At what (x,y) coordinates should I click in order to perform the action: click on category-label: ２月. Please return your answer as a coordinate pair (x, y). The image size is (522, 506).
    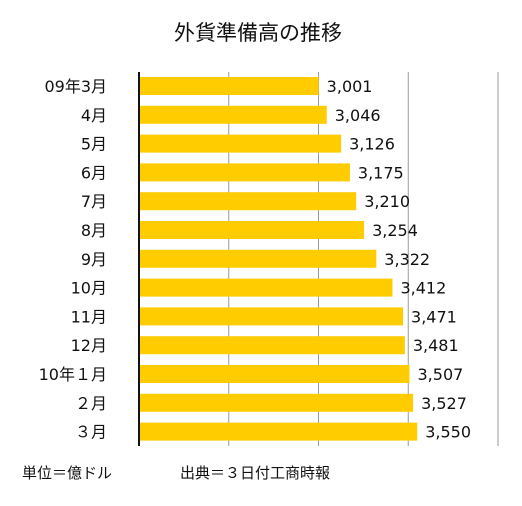
    Looking at the image, I should click on (91, 403).